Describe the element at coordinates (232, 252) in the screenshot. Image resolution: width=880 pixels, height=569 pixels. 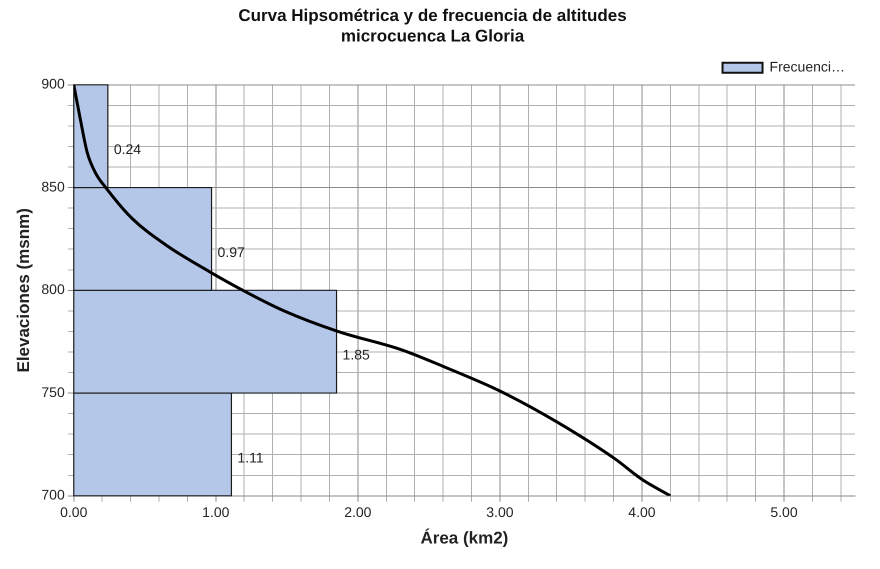
I see `data-label: 0.97` at that location.